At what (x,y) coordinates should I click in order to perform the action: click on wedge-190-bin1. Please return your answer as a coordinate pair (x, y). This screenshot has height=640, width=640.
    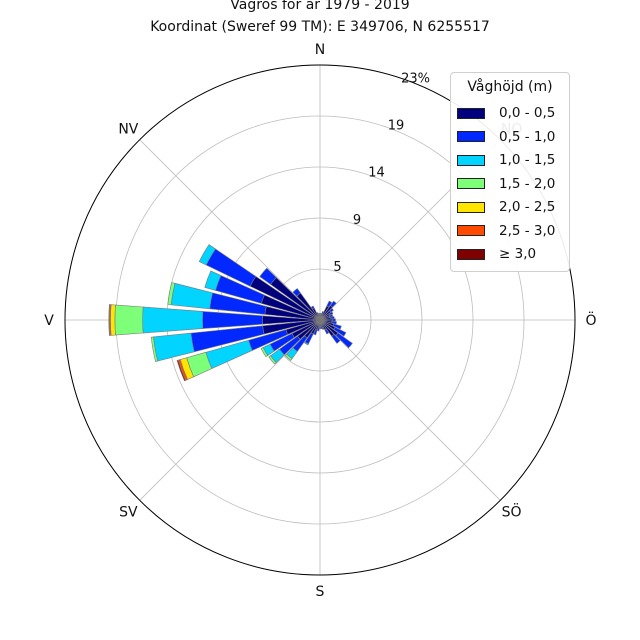
    Looking at the image, I should click on (318, 329).